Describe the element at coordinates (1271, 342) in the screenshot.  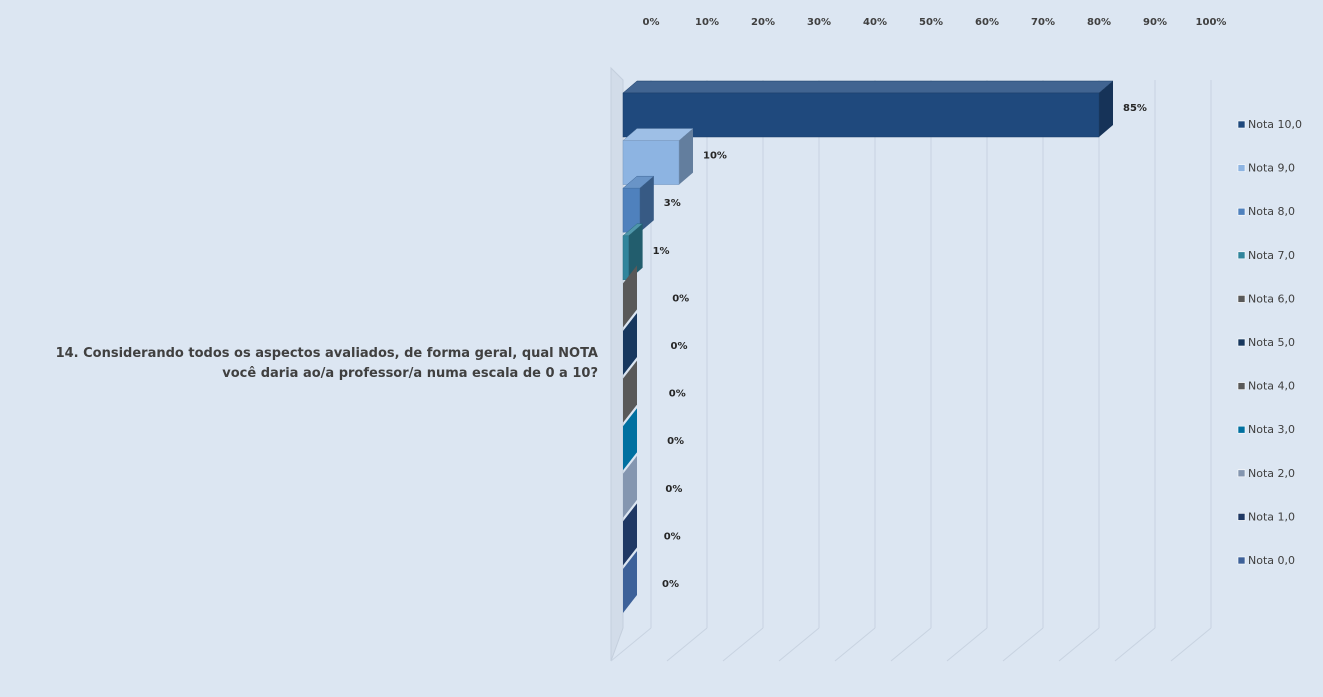
I see `legend-label: Nota 5,0` at that location.